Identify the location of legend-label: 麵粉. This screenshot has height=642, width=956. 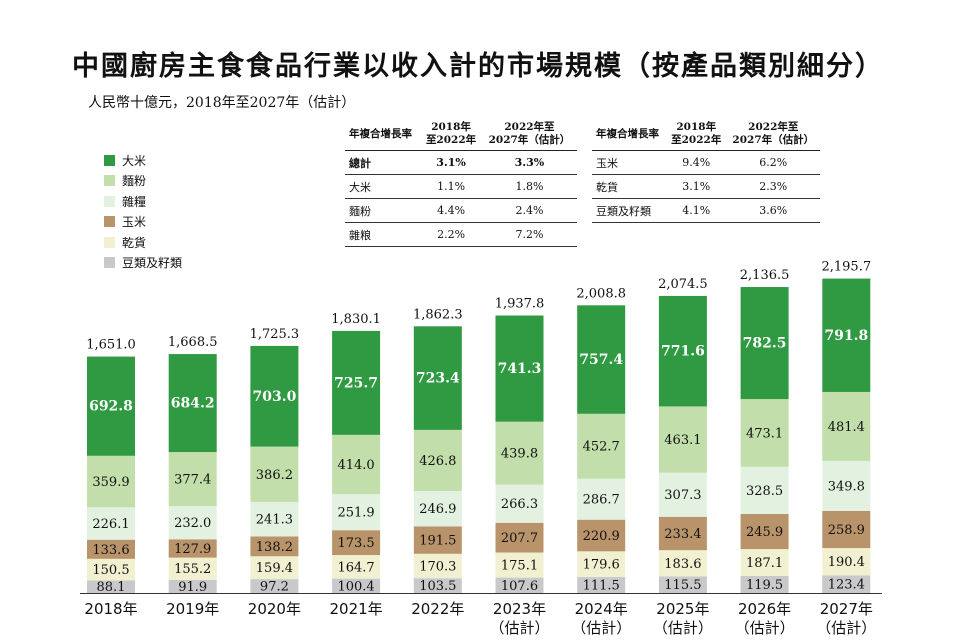
(134, 181).